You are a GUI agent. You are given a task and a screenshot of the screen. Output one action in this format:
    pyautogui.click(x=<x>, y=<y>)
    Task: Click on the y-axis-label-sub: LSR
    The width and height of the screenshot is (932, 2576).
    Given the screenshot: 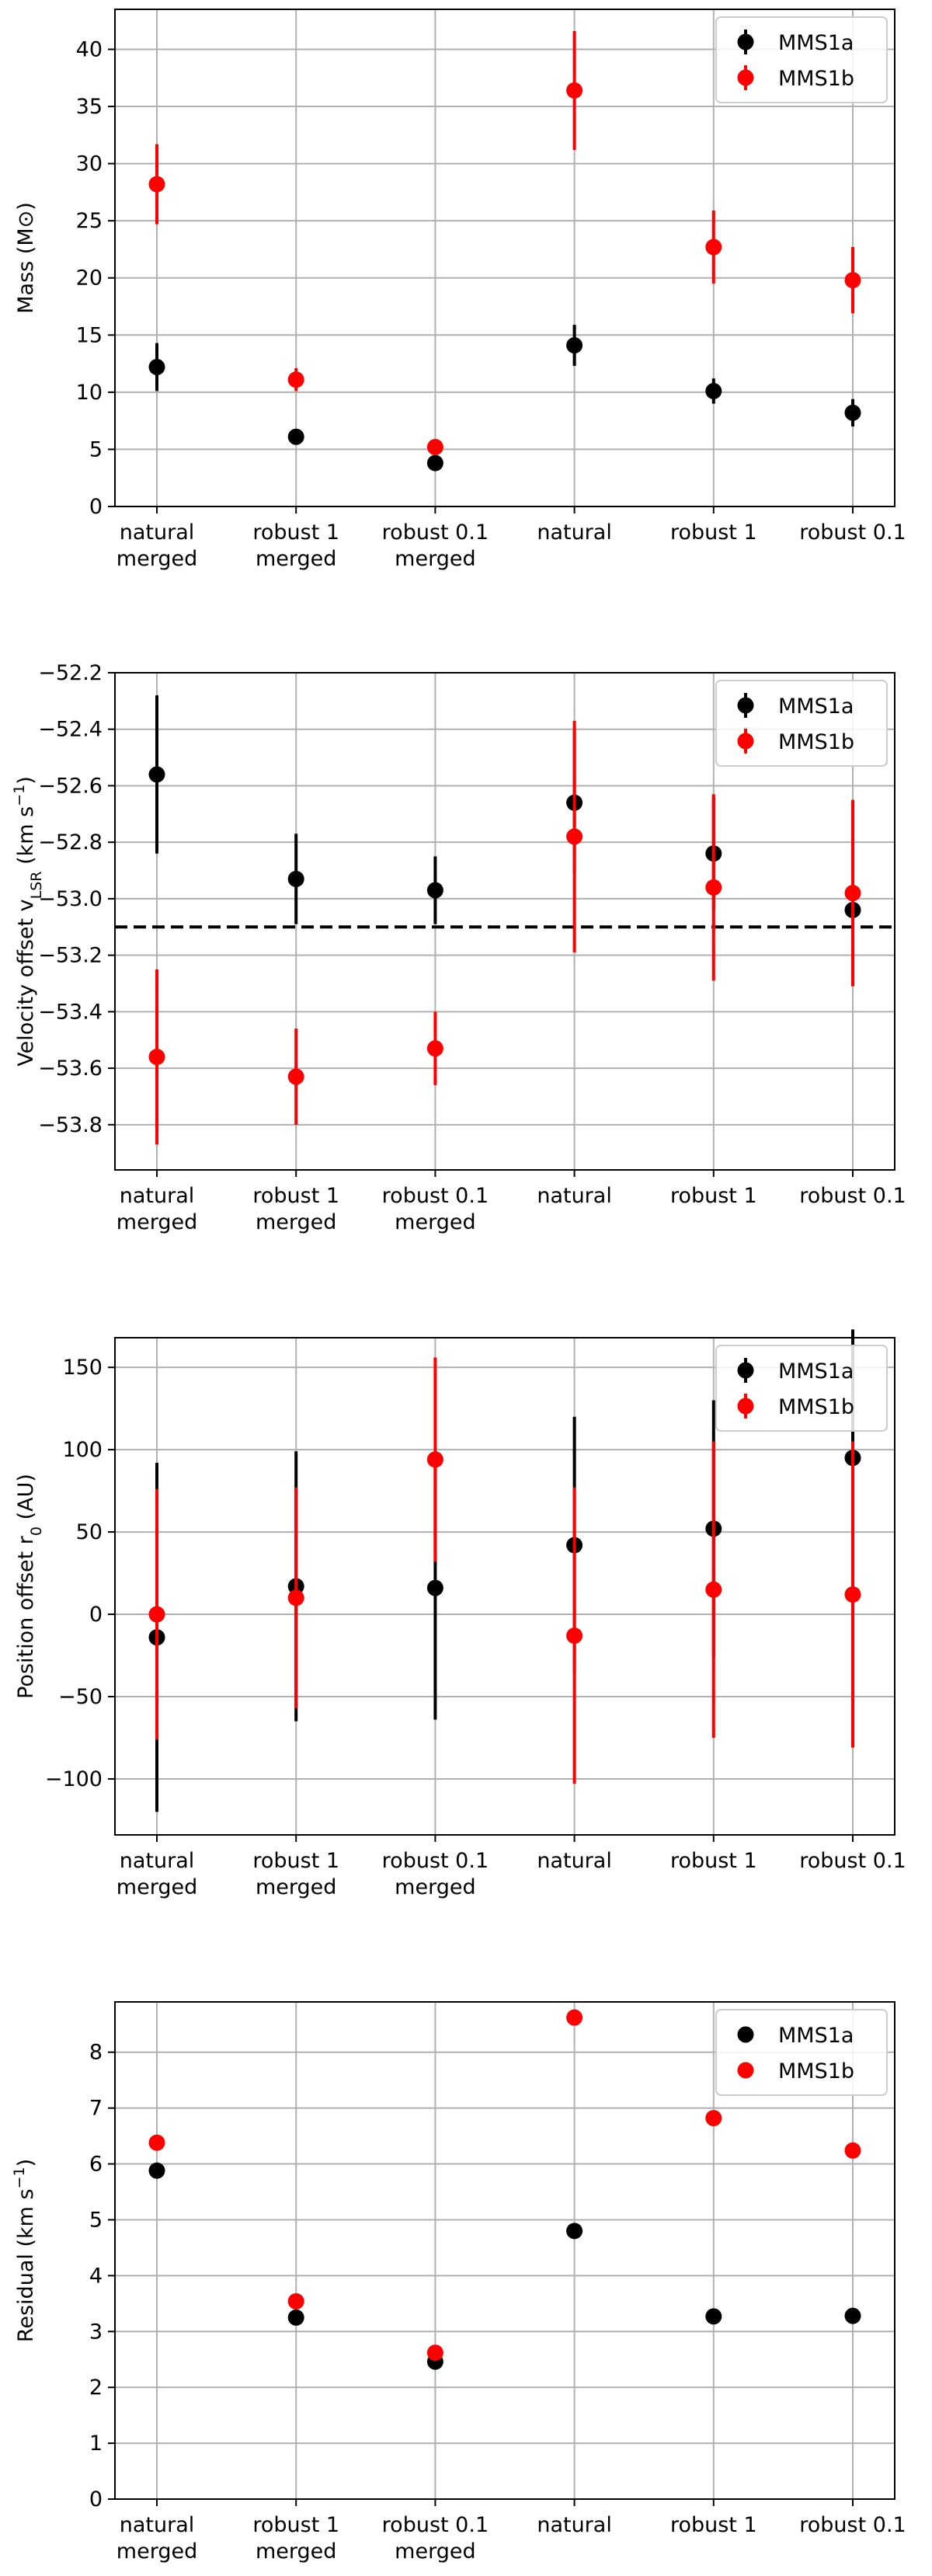 What is the action you would take?
    pyautogui.click(x=36, y=885)
    